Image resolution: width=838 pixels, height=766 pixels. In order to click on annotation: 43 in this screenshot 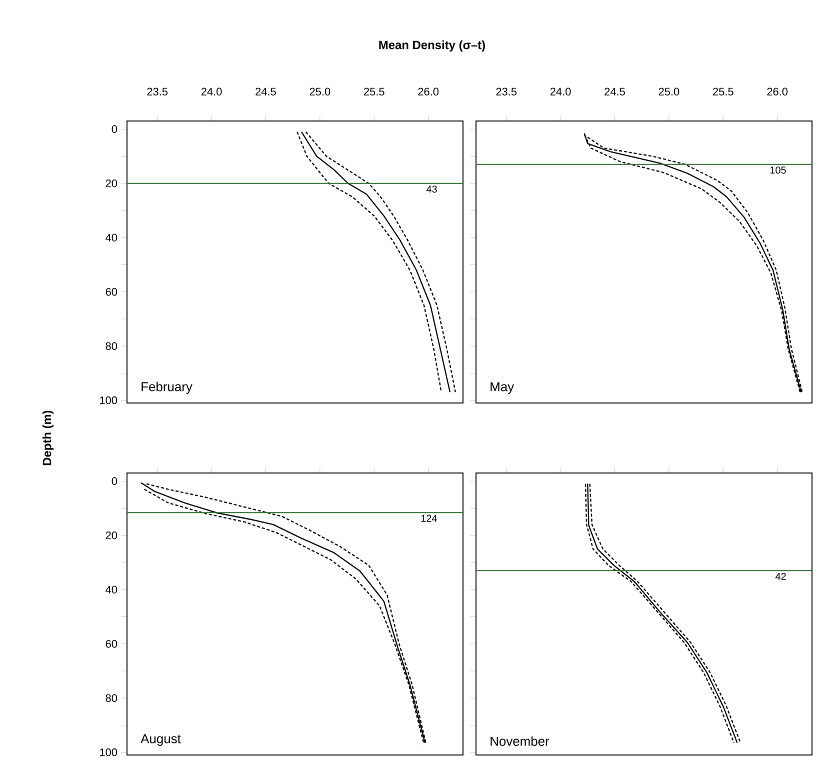, I will do `click(431, 189)`.